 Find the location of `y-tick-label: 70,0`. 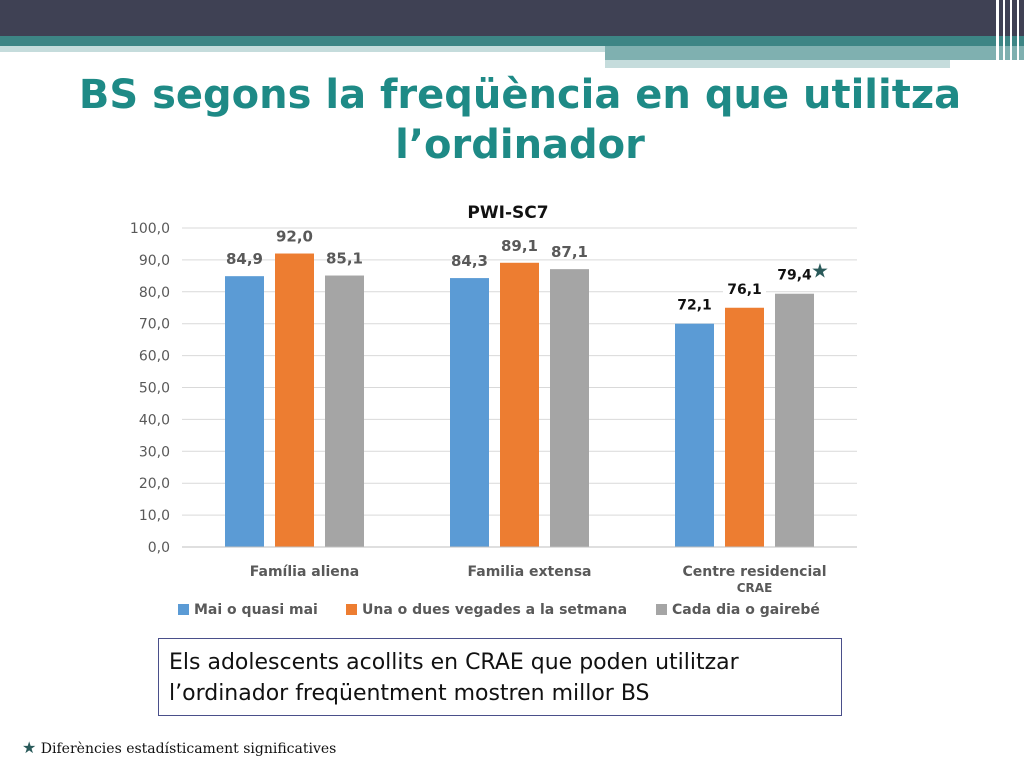

y-tick-label: 70,0 is located at coordinates (154, 325).